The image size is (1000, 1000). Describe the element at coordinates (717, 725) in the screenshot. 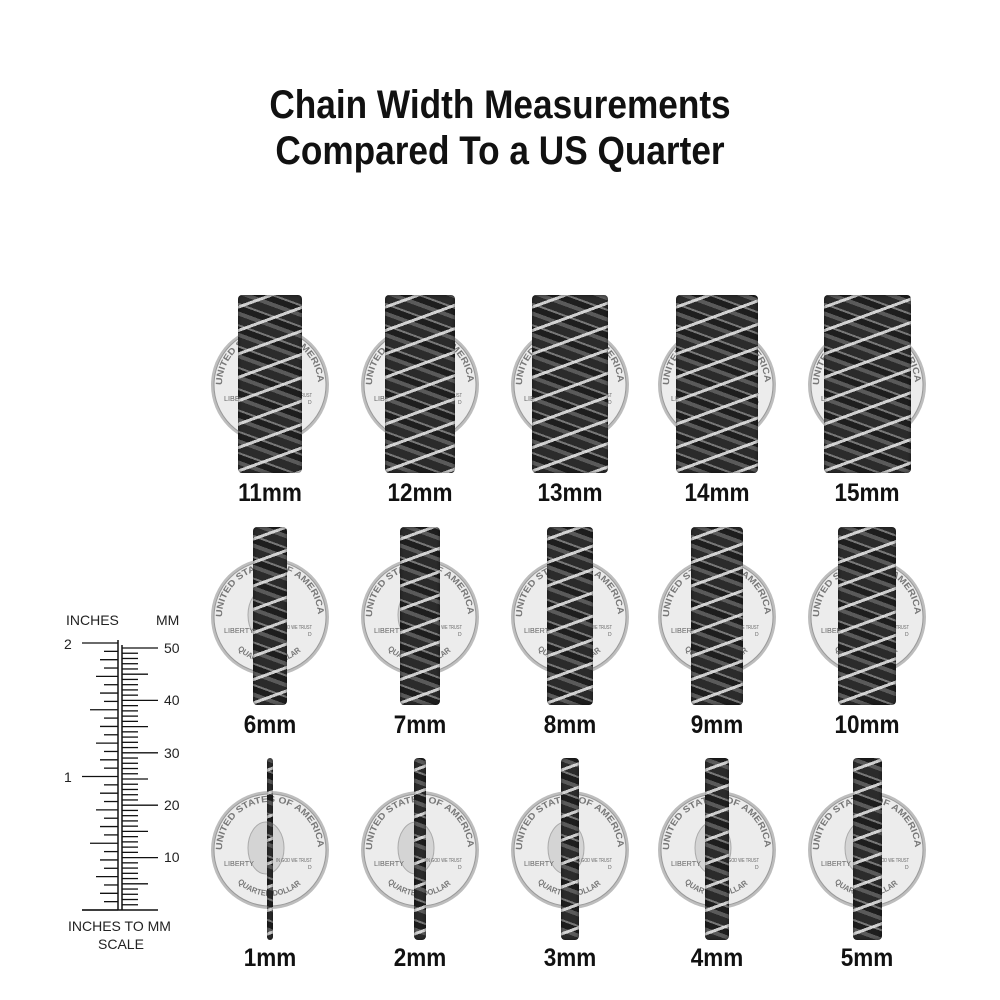

I see `chain-width-label: 9mm` at that location.